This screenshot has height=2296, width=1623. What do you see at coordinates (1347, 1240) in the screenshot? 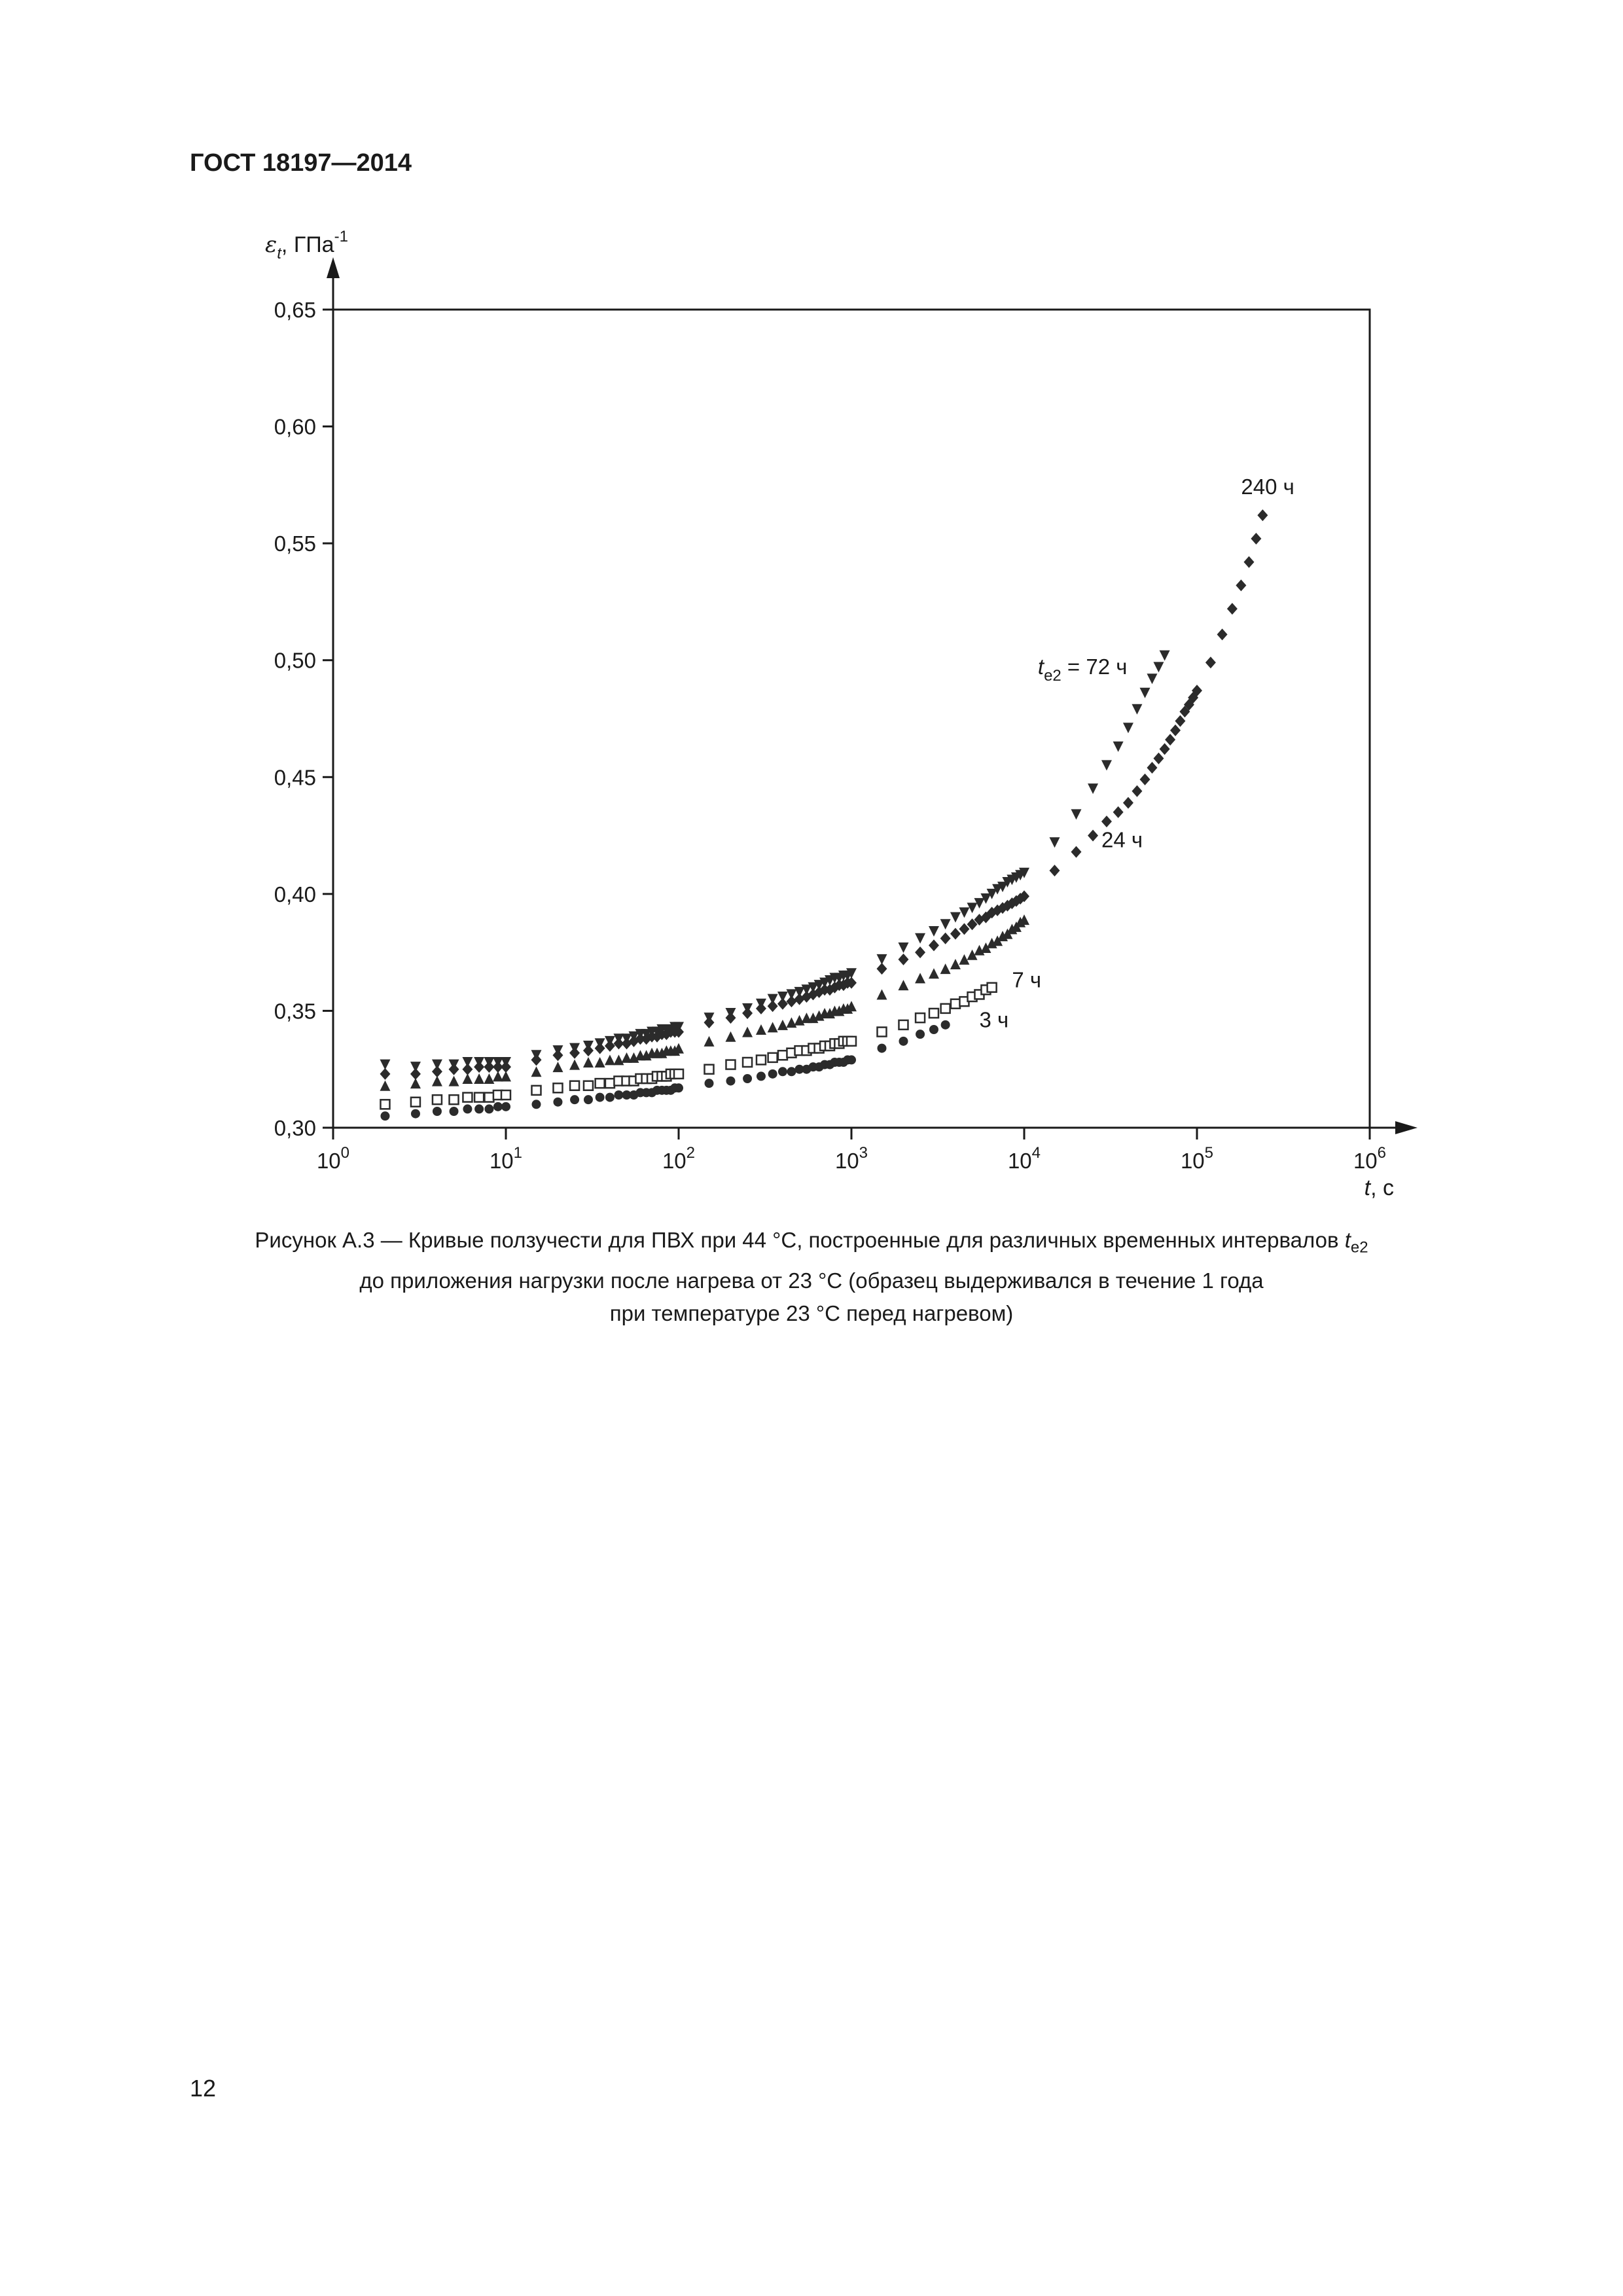
I see `caption-variable: t` at bounding box center [1347, 1240].